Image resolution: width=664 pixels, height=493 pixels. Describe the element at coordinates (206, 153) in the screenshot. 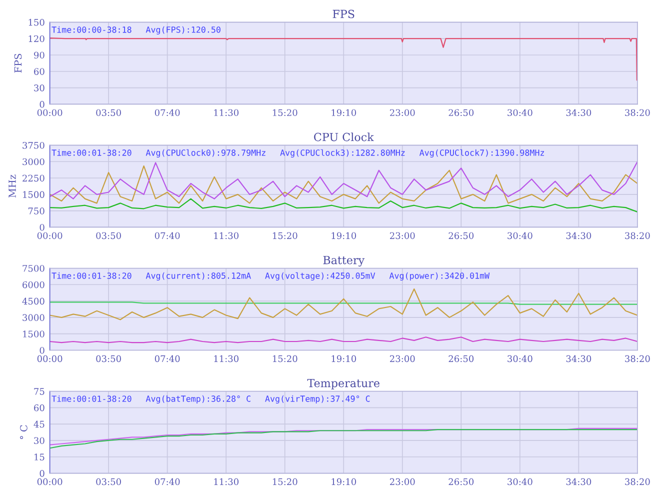

I see `annotation: Avg(CPUClock0):978.79MHz` at that location.